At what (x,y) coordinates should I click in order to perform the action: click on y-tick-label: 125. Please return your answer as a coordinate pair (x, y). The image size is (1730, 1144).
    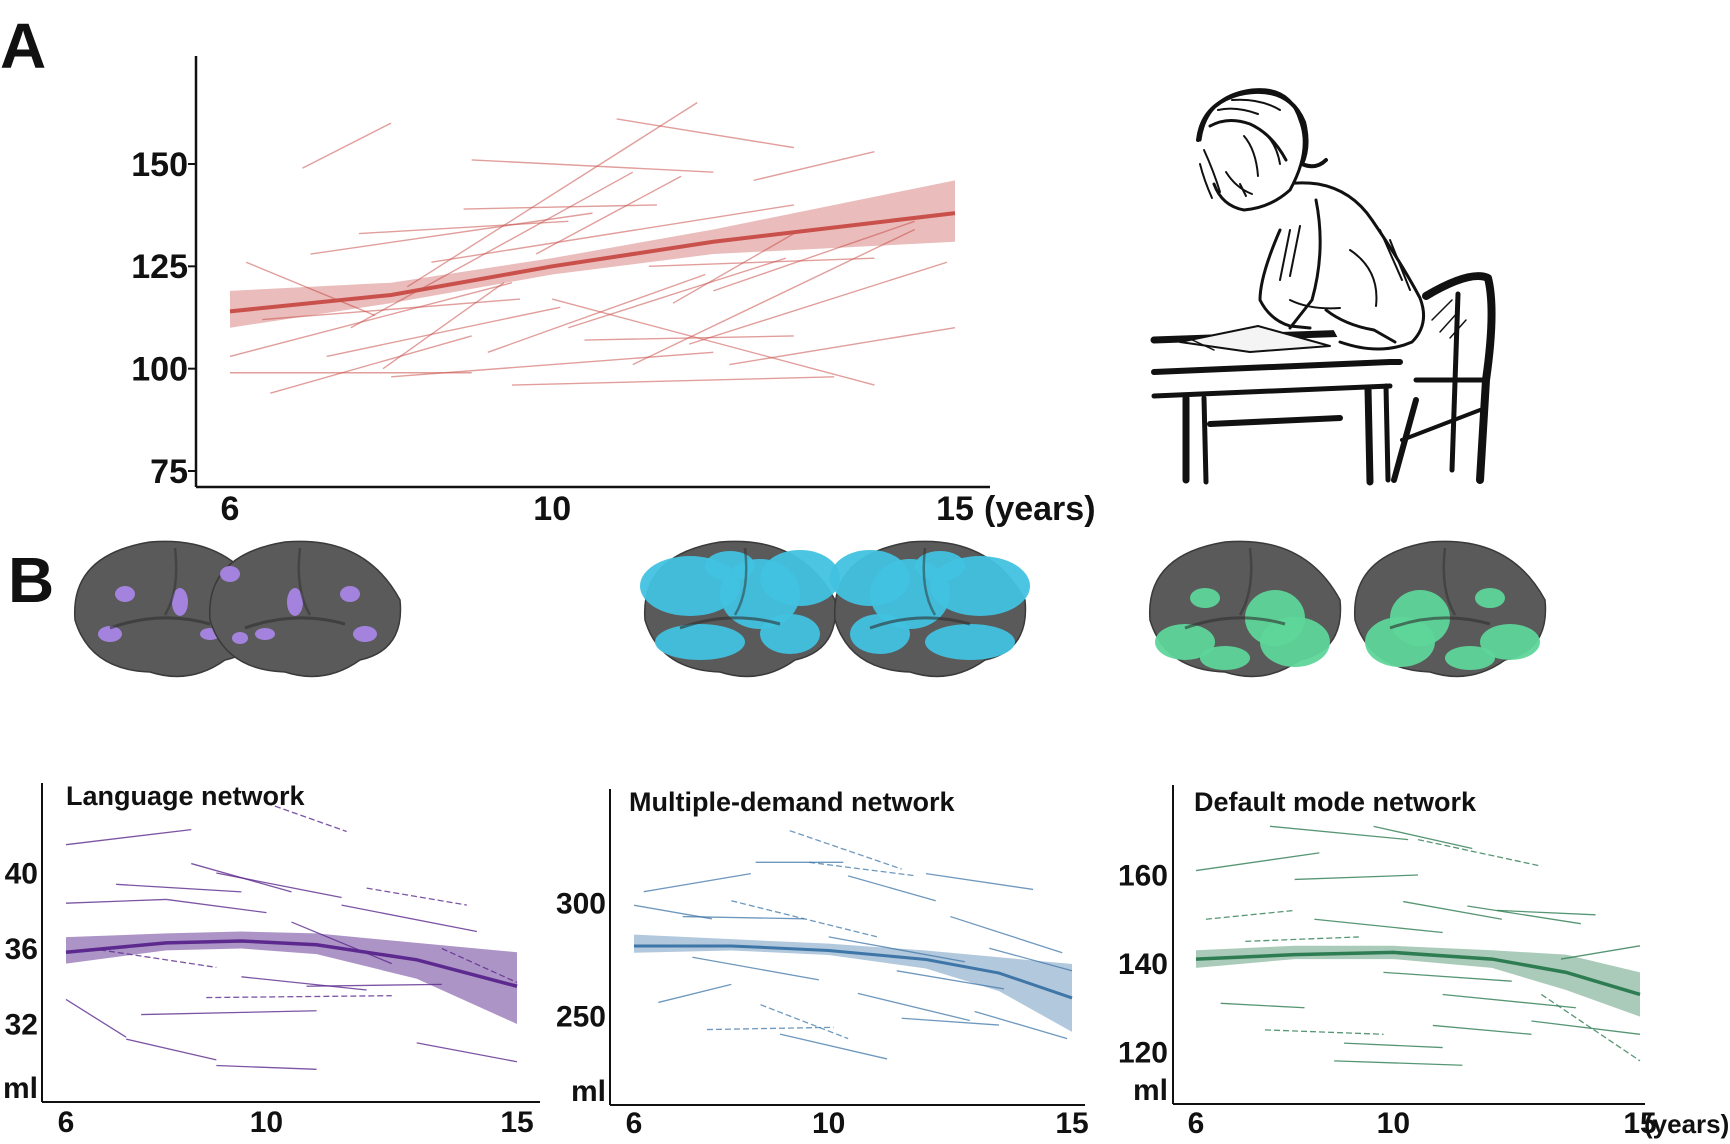
    Looking at the image, I should click on (159, 267).